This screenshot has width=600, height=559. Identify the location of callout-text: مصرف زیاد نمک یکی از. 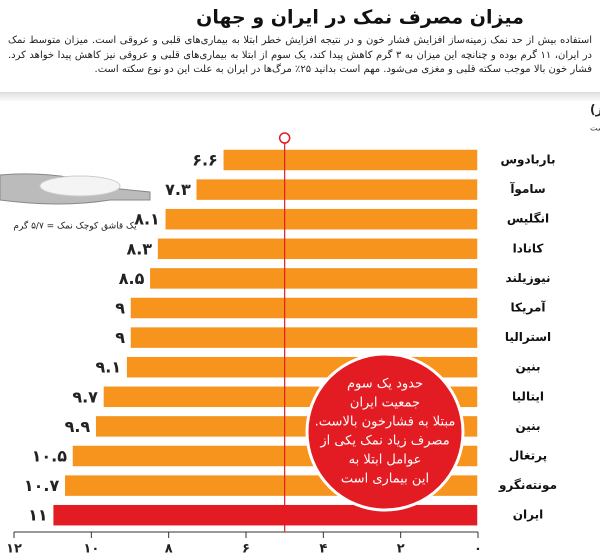
(384, 441).